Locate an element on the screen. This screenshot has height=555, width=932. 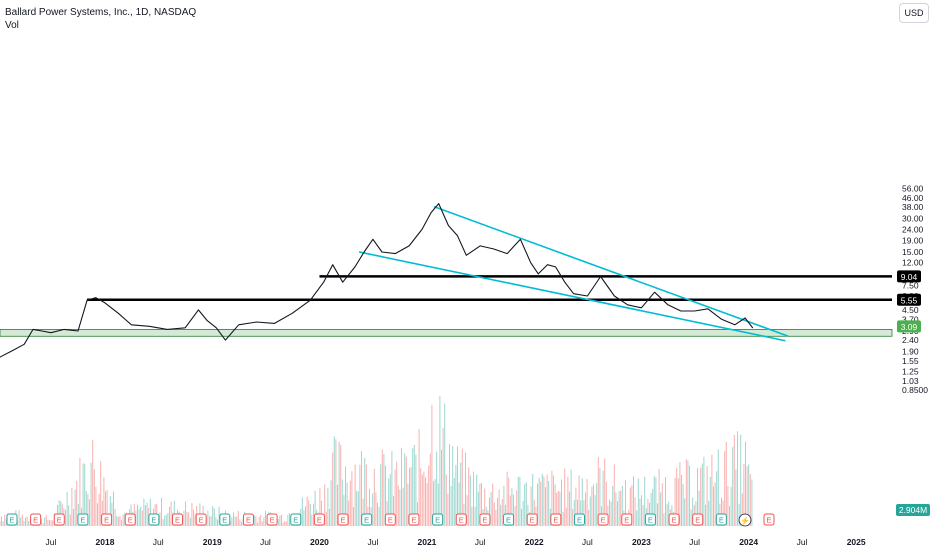
x-tick-label: 2019 is located at coordinates (212, 542).